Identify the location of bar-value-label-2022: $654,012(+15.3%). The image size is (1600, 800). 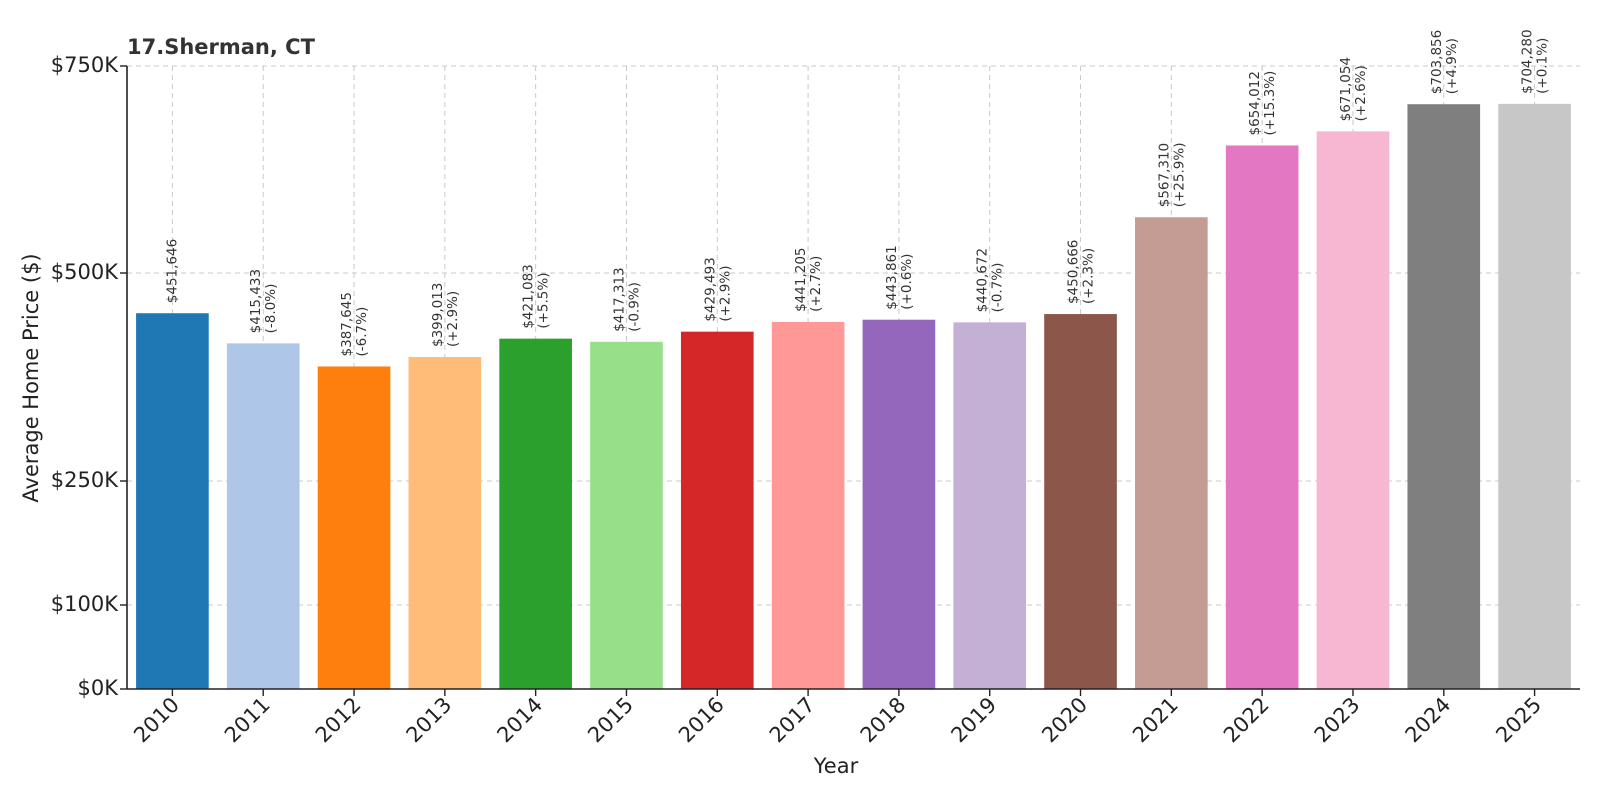
(1262, 103).